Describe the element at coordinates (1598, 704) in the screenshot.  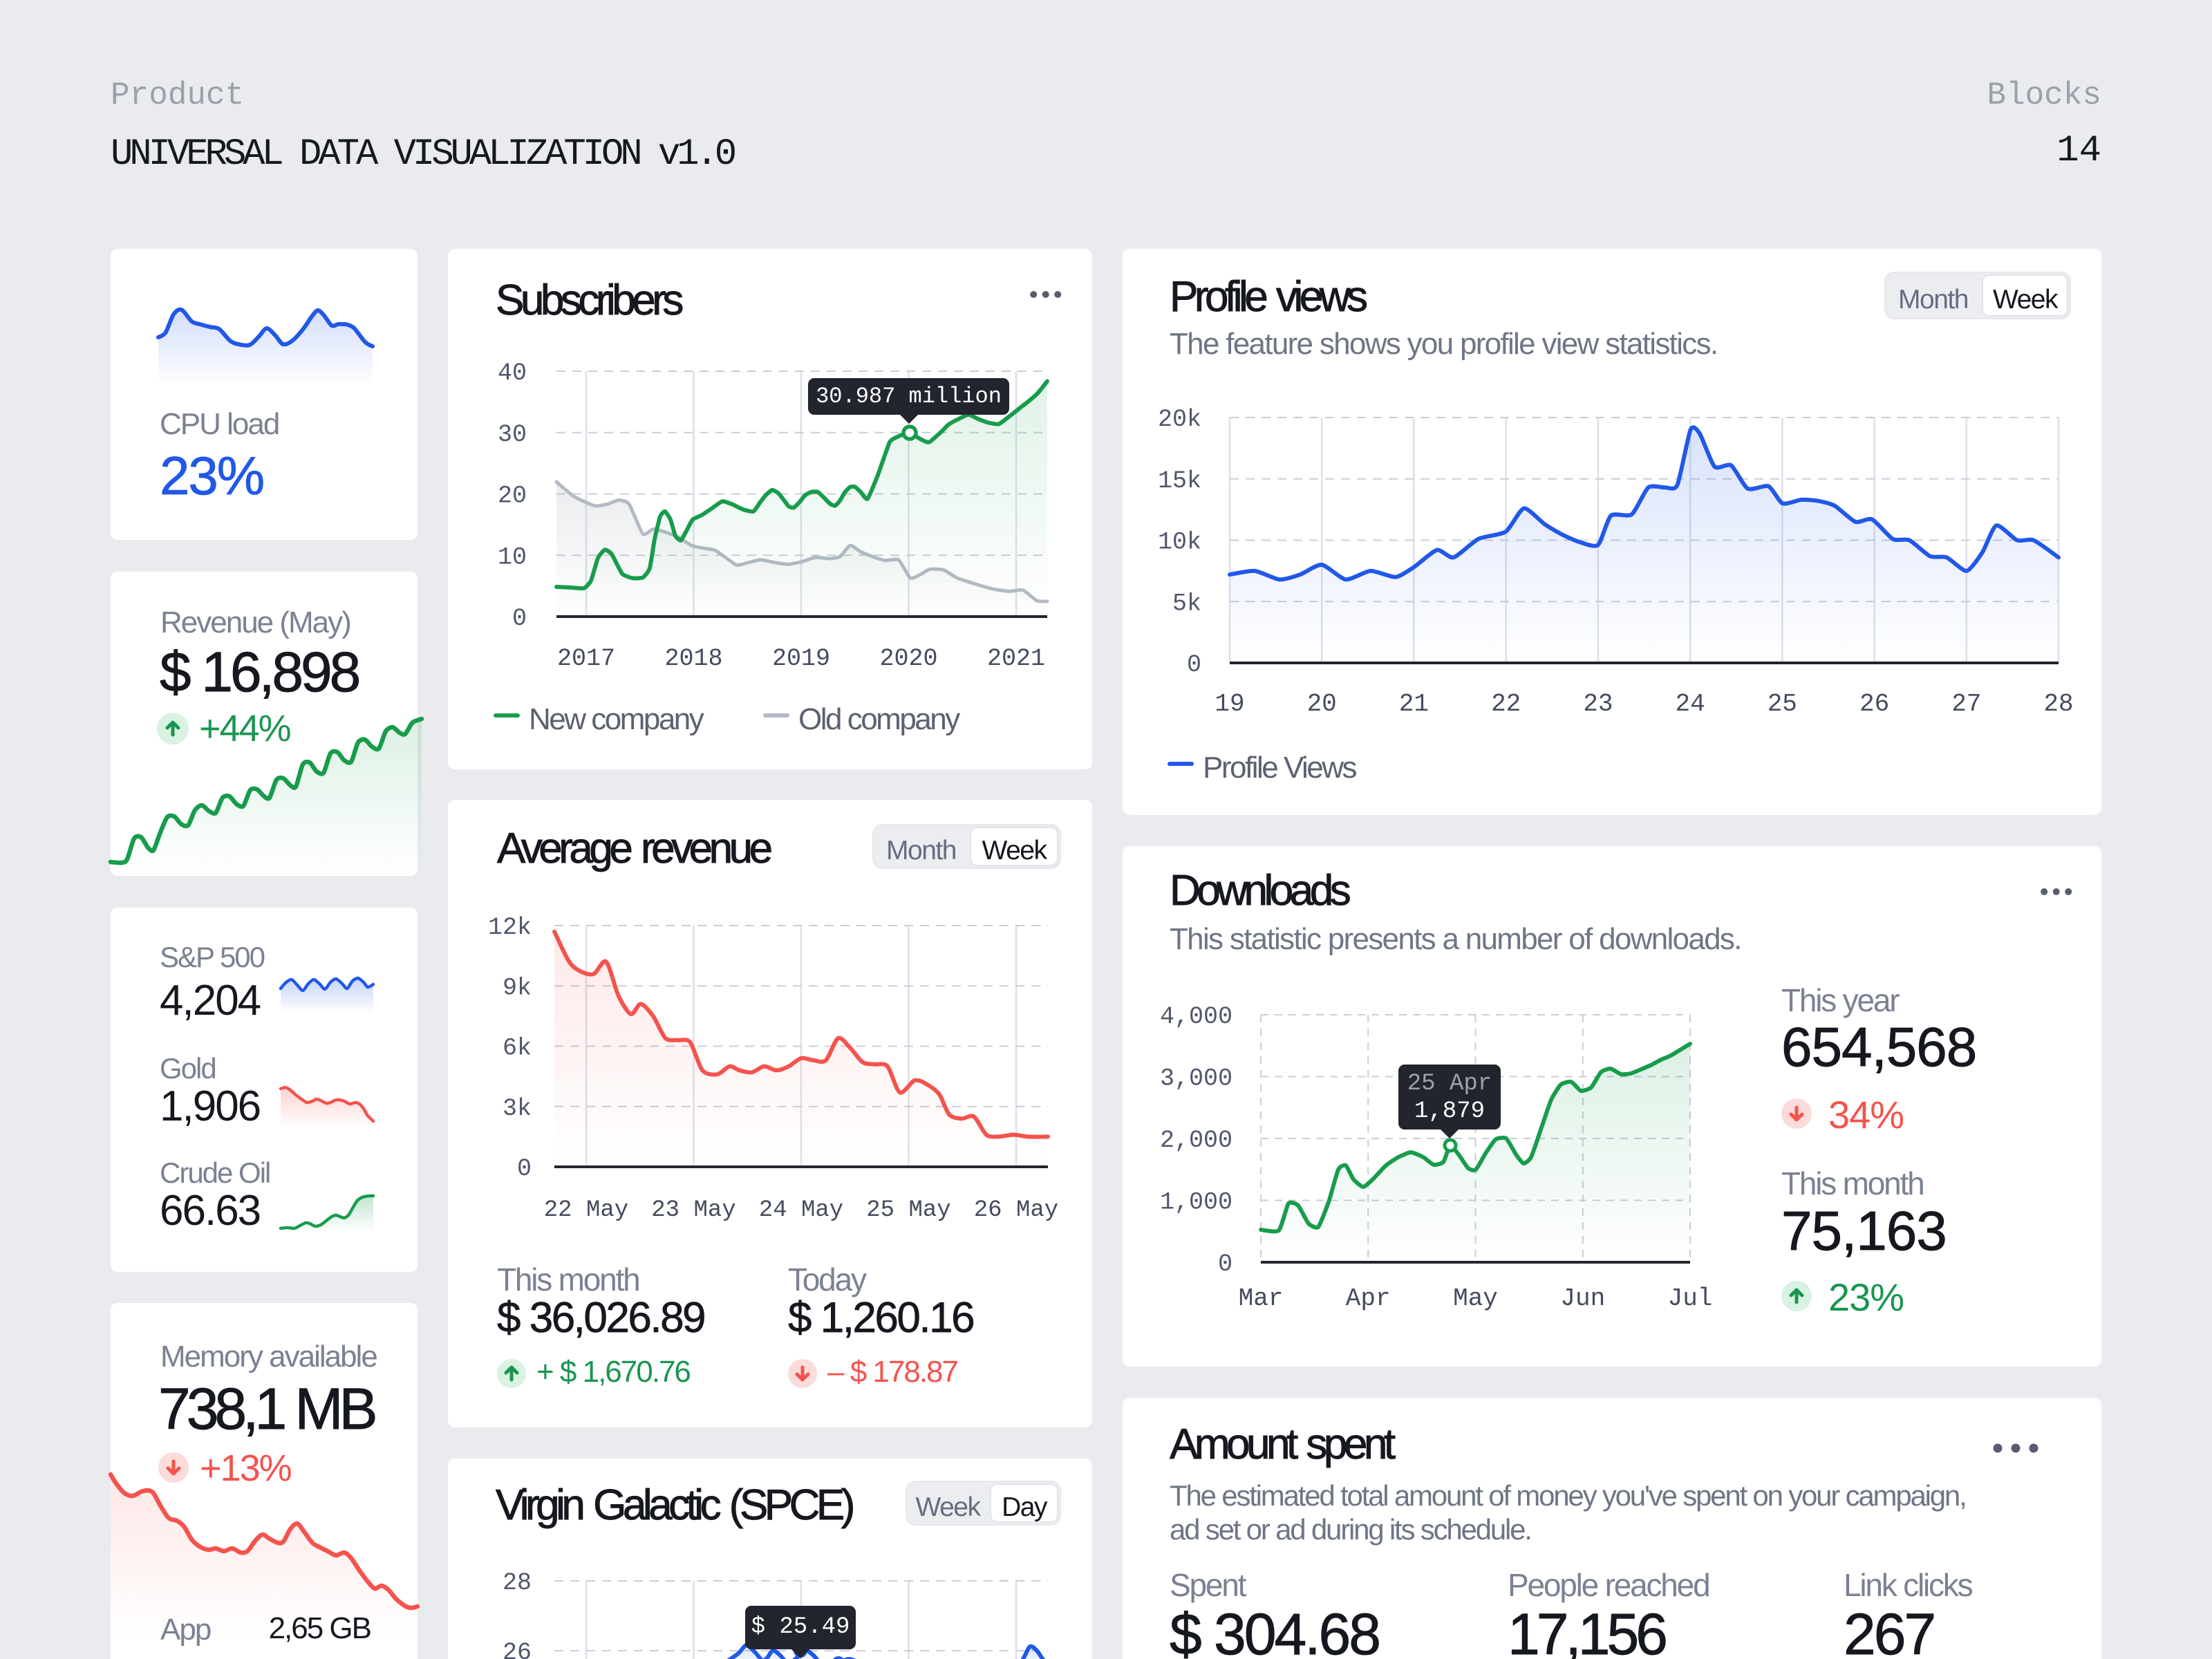
I see `svg-text: 23` at that location.